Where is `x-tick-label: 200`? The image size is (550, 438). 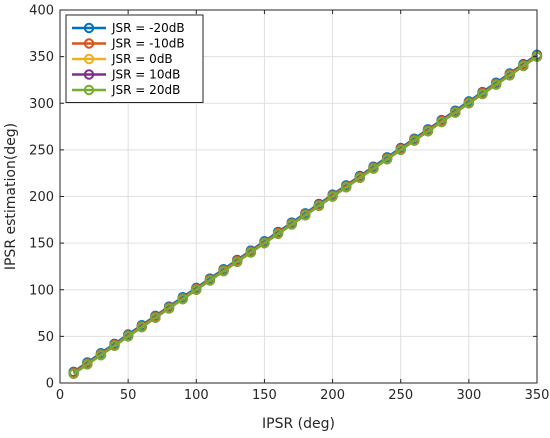 x-tick-label: 200 is located at coordinates (332, 395).